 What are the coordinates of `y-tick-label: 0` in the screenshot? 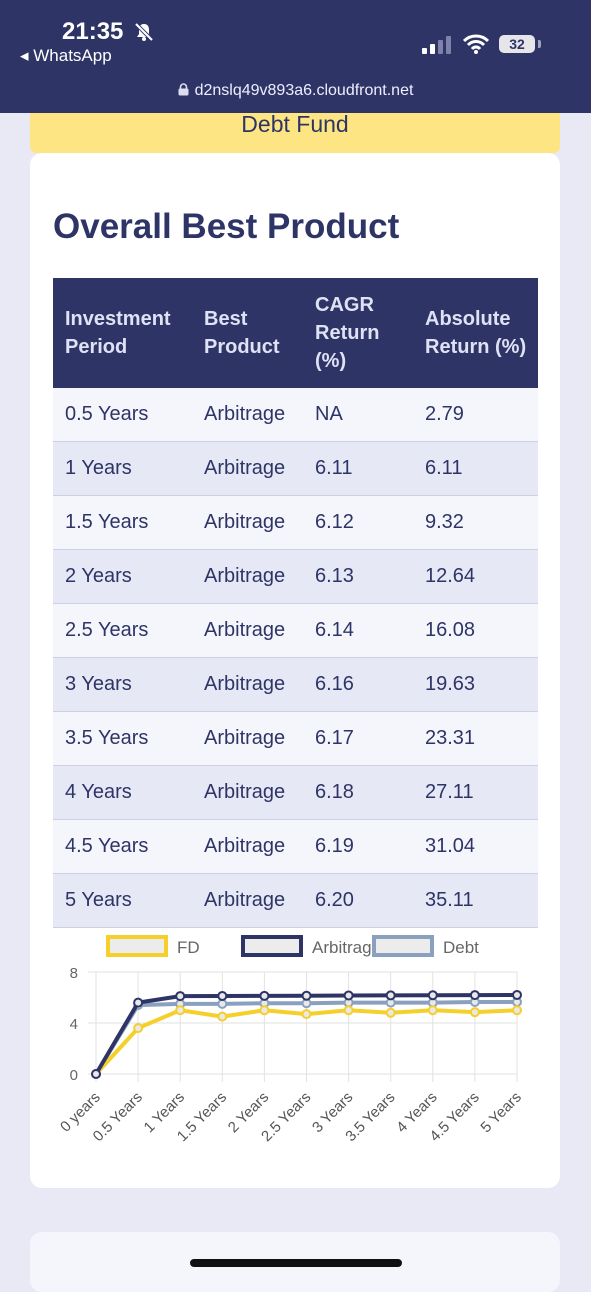 It's located at (74, 1075).